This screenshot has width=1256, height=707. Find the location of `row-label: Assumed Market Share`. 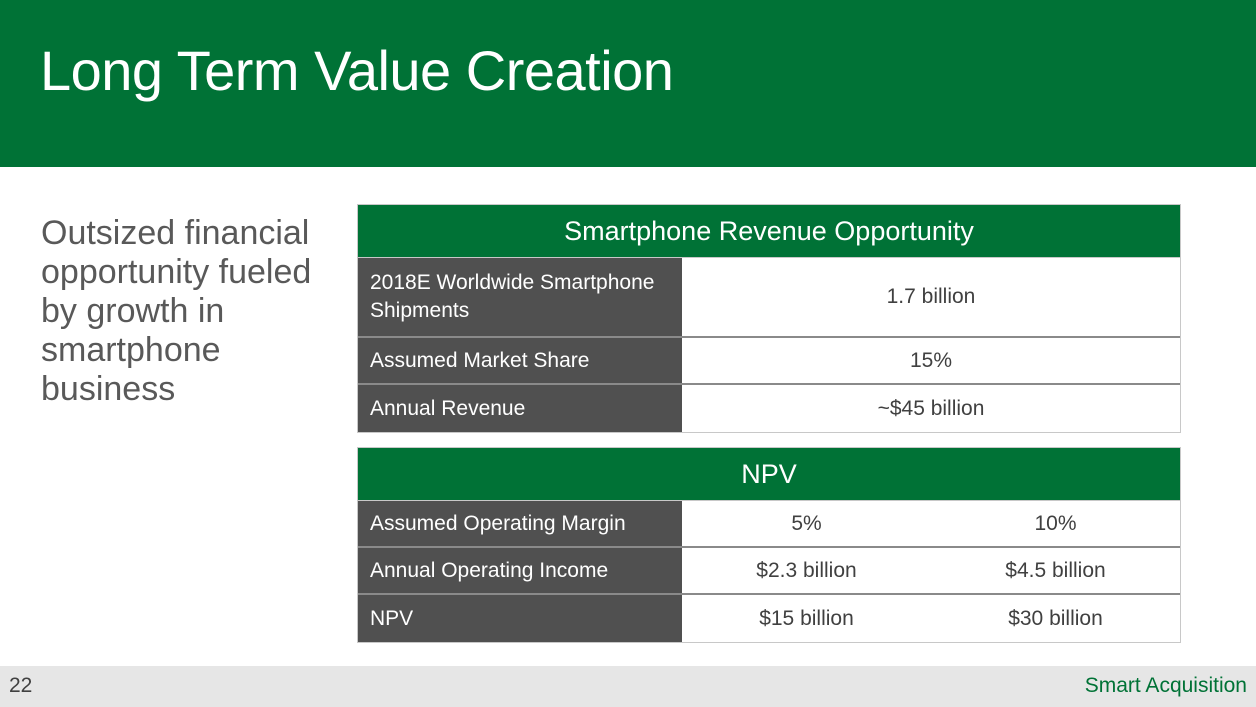

row-label: Assumed Market Share is located at coordinates (520, 360).